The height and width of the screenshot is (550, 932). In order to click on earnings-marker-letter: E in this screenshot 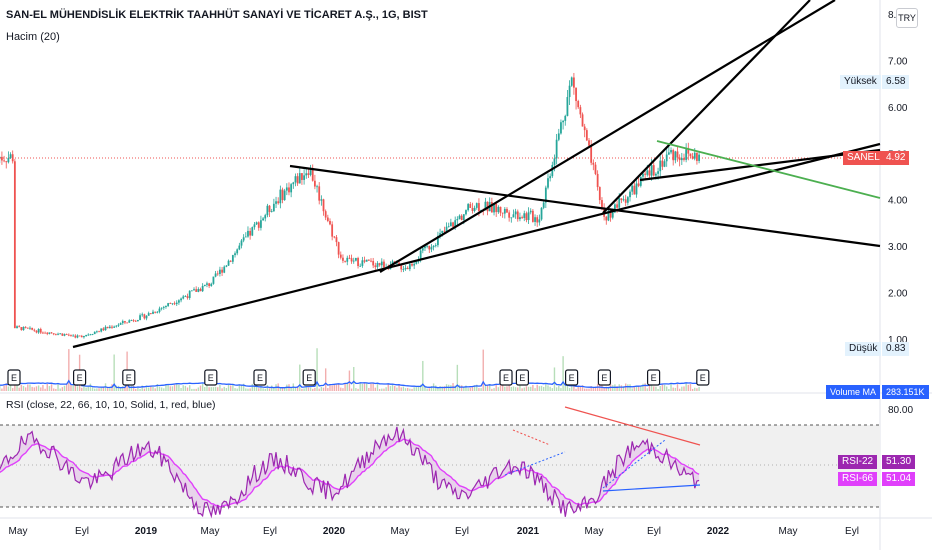, I will do `click(309, 378)`.